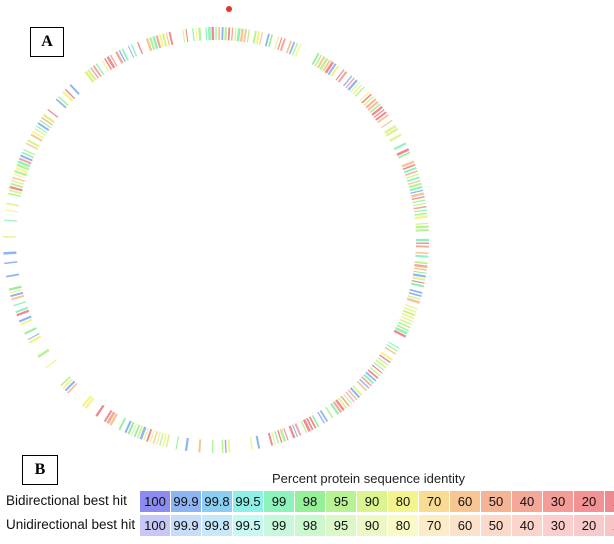  What do you see at coordinates (40, 470) in the screenshot?
I see `panel-b-label: B` at bounding box center [40, 470].